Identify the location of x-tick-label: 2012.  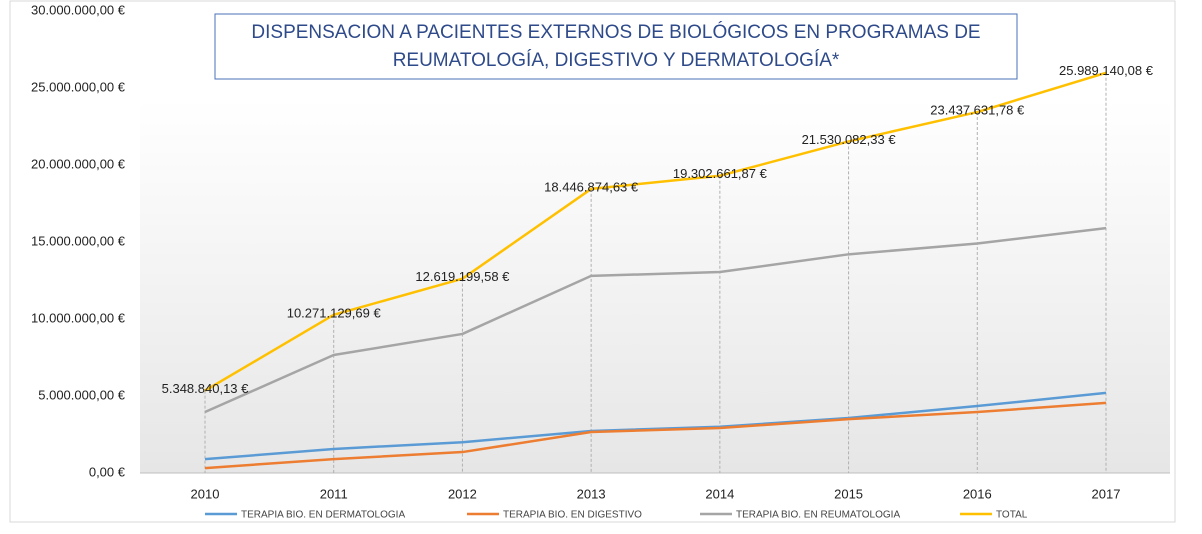
(462, 493).